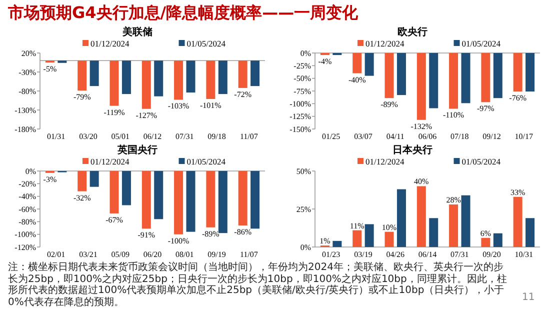 This screenshot has height=310, width=550. I want to click on y-tick-label: -20%, so click(27, 183).